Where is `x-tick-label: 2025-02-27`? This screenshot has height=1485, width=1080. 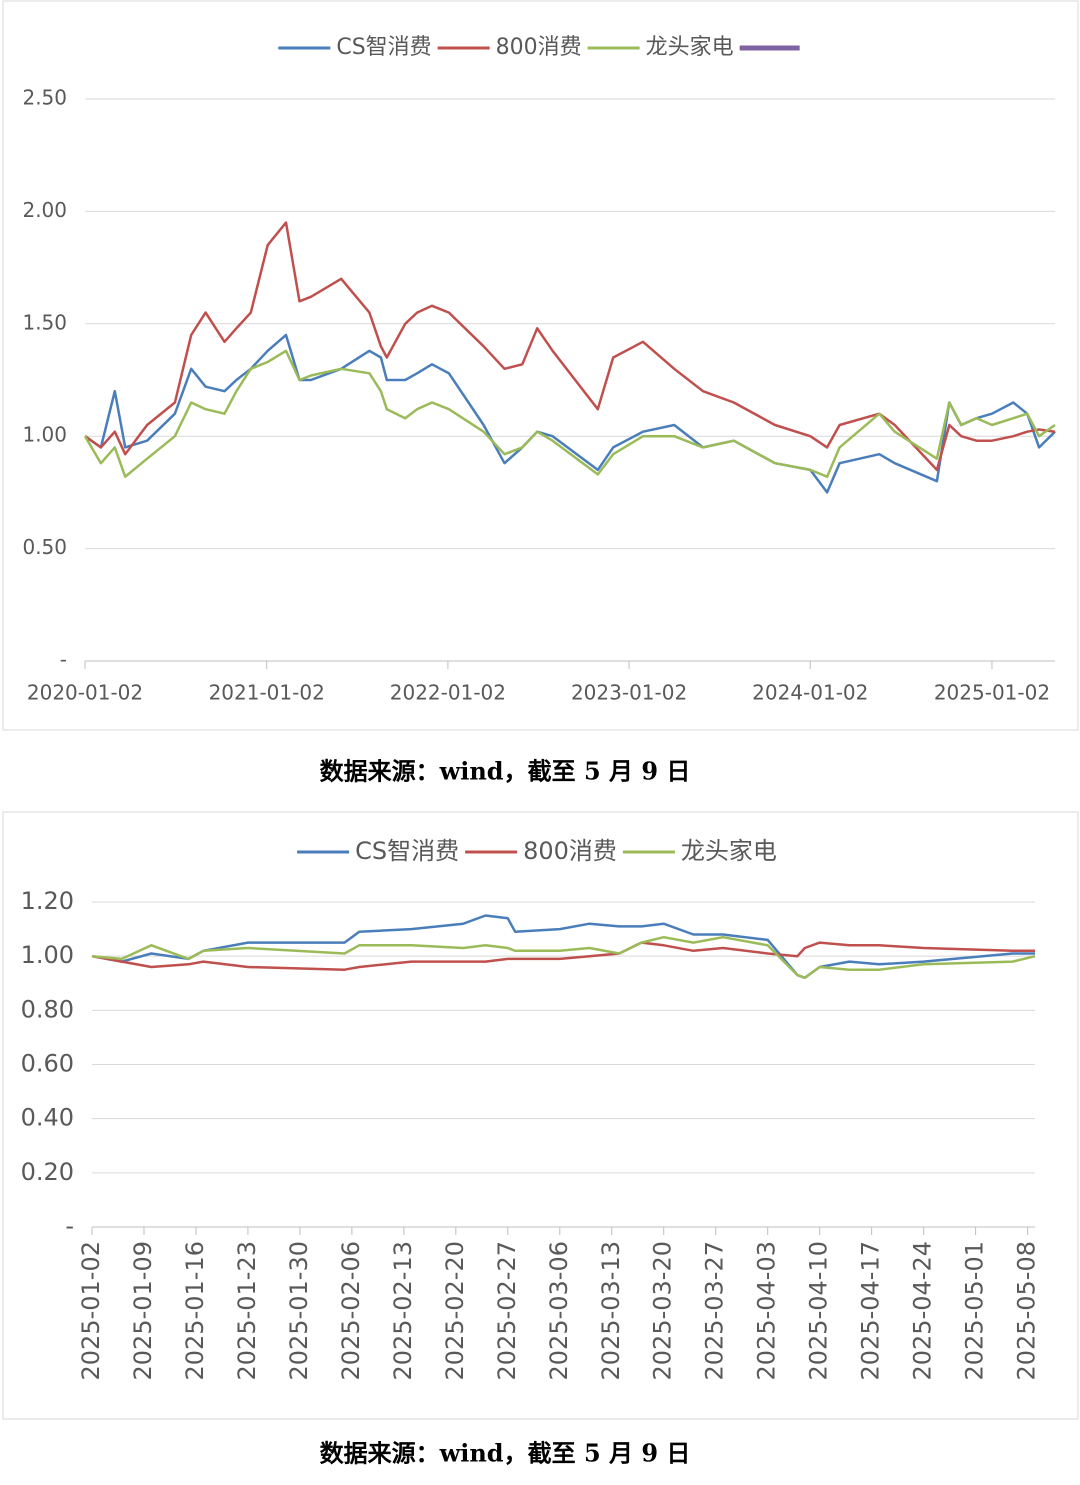 x-tick-label: 2025-02-27 is located at coordinates (507, 1310).